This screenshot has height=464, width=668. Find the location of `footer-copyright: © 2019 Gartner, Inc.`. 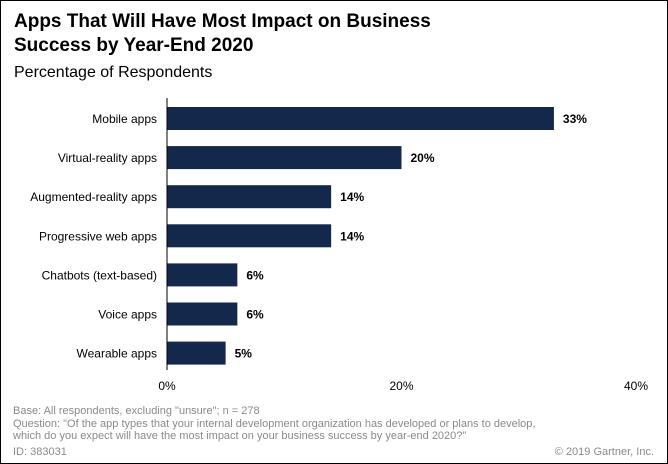

footer-copyright: © 2019 Gartner, Inc. is located at coordinates (604, 452).